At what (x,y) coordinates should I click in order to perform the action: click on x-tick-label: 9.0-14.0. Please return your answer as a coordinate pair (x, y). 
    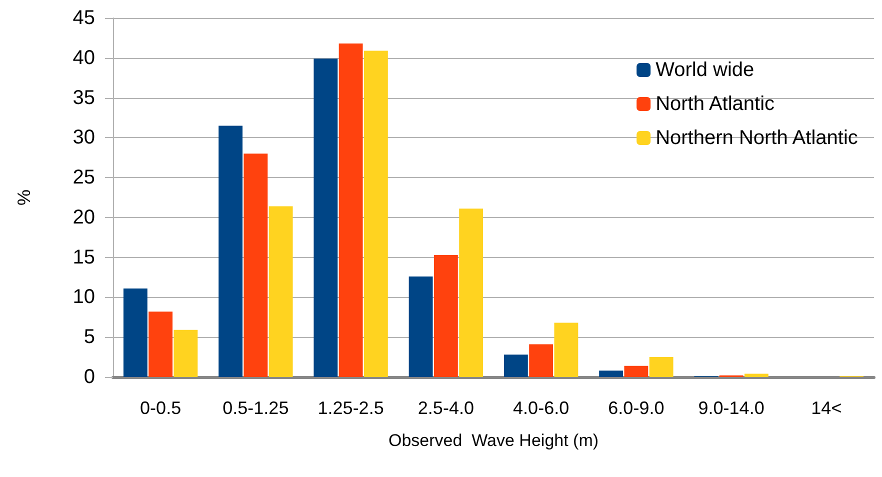
    Looking at the image, I should click on (731, 408).